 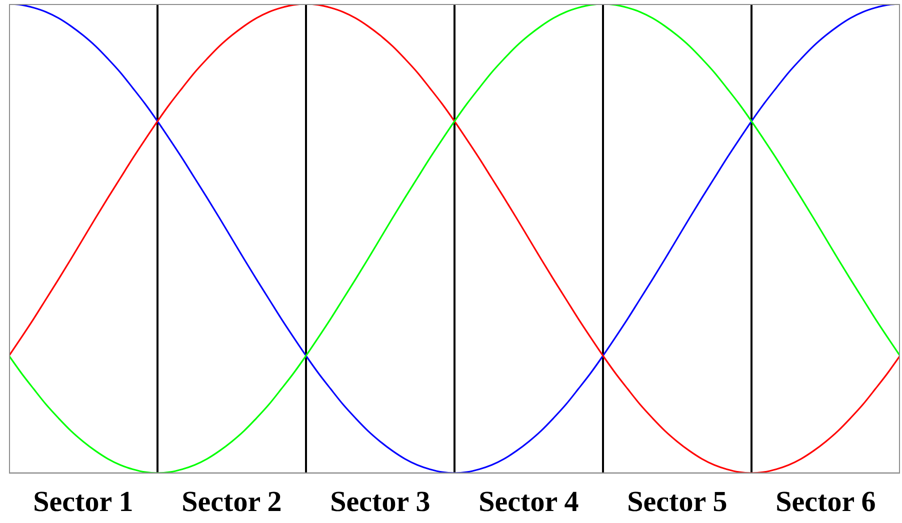 I want to click on x-tick-label: Sector 3, so click(x=380, y=502).